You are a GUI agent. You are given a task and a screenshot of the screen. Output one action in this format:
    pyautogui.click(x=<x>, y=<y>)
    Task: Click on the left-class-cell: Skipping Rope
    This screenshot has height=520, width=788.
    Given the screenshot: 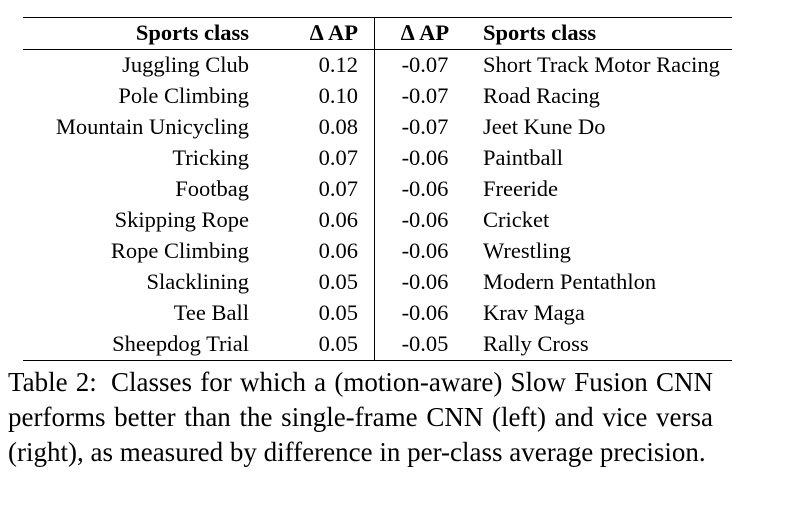 What is the action you would take?
    pyautogui.click(x=181, y=220)
    